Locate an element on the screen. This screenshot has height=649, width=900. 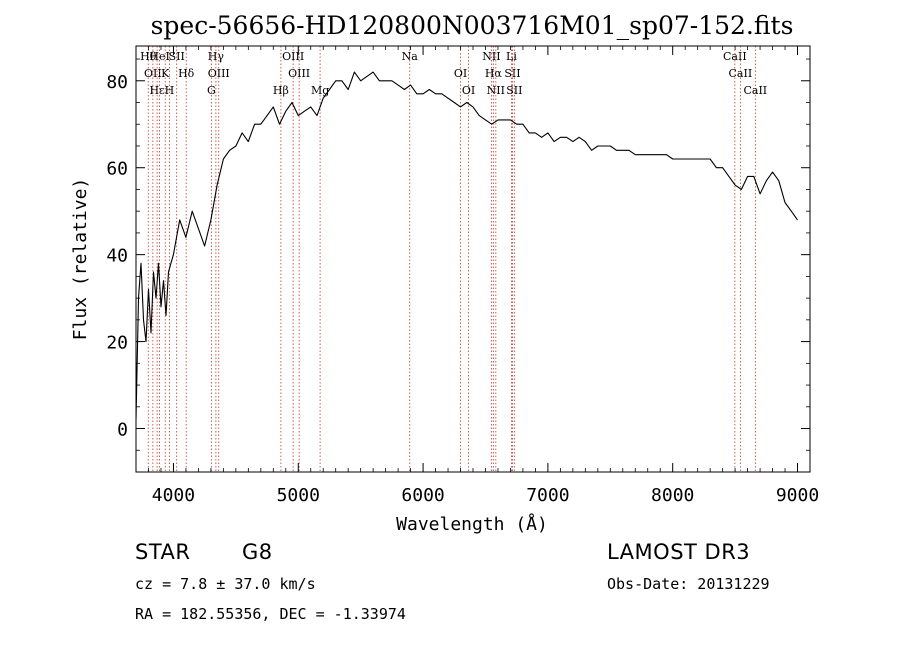
line-label: Hε is located at coordinates (157, 90).